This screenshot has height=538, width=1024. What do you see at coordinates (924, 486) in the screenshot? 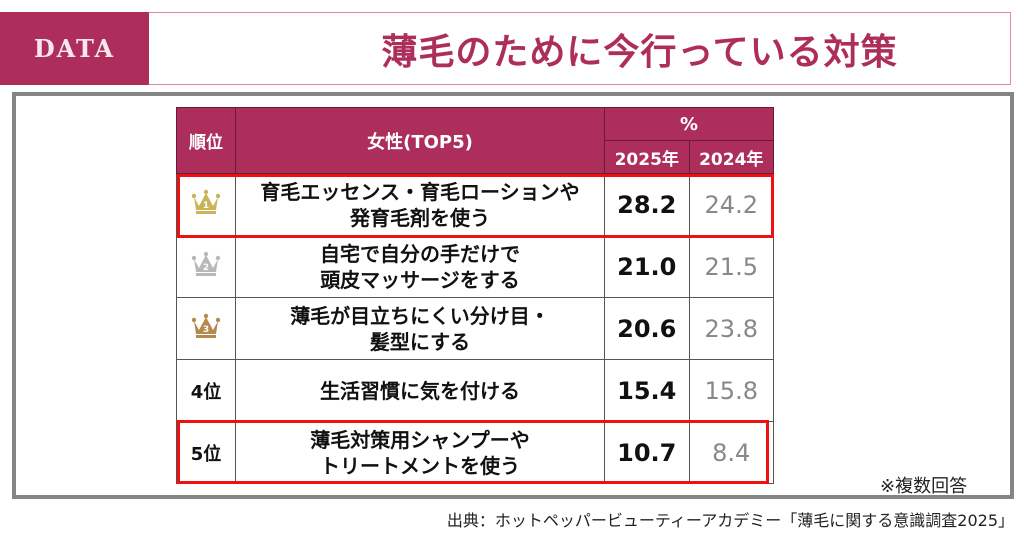
I see `multiple-answer-note: ※複数回答` at bounding box center [924, 486].